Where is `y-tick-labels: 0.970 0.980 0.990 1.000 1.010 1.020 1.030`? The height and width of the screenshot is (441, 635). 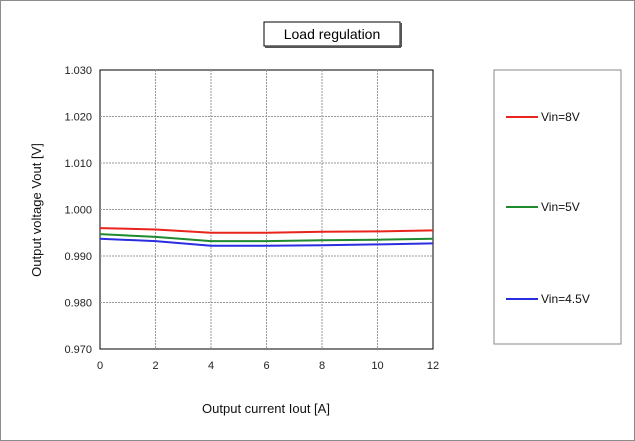
y-tick-labels: 0.970 0.980 0.990 1.000 1.010 1.020 1.030 is located at coordinates (78, 210).